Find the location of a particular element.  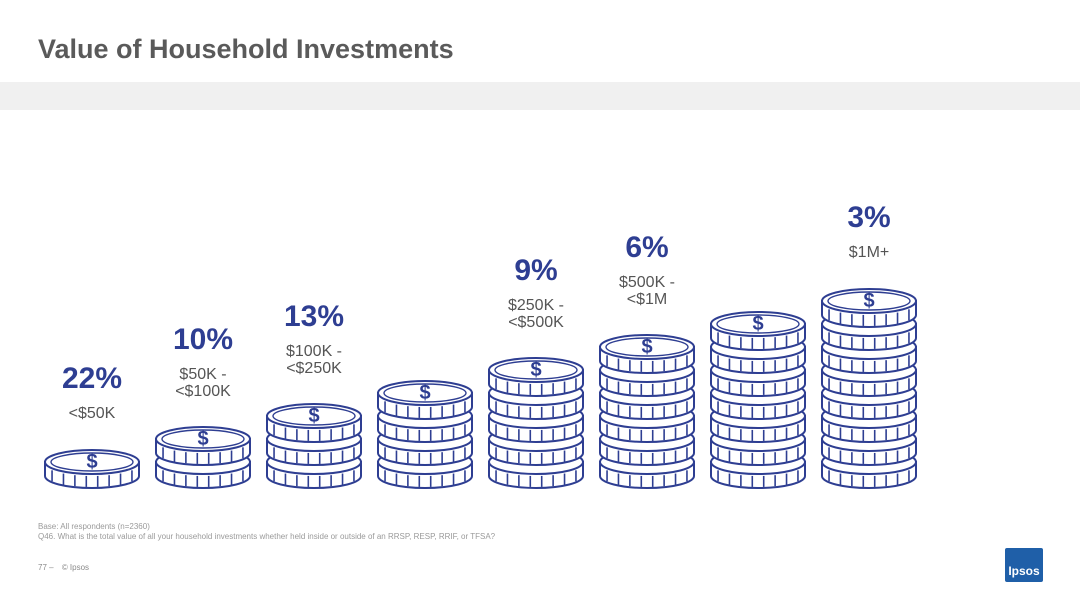

category-label: $500K - is located at coordinates (647, 282).